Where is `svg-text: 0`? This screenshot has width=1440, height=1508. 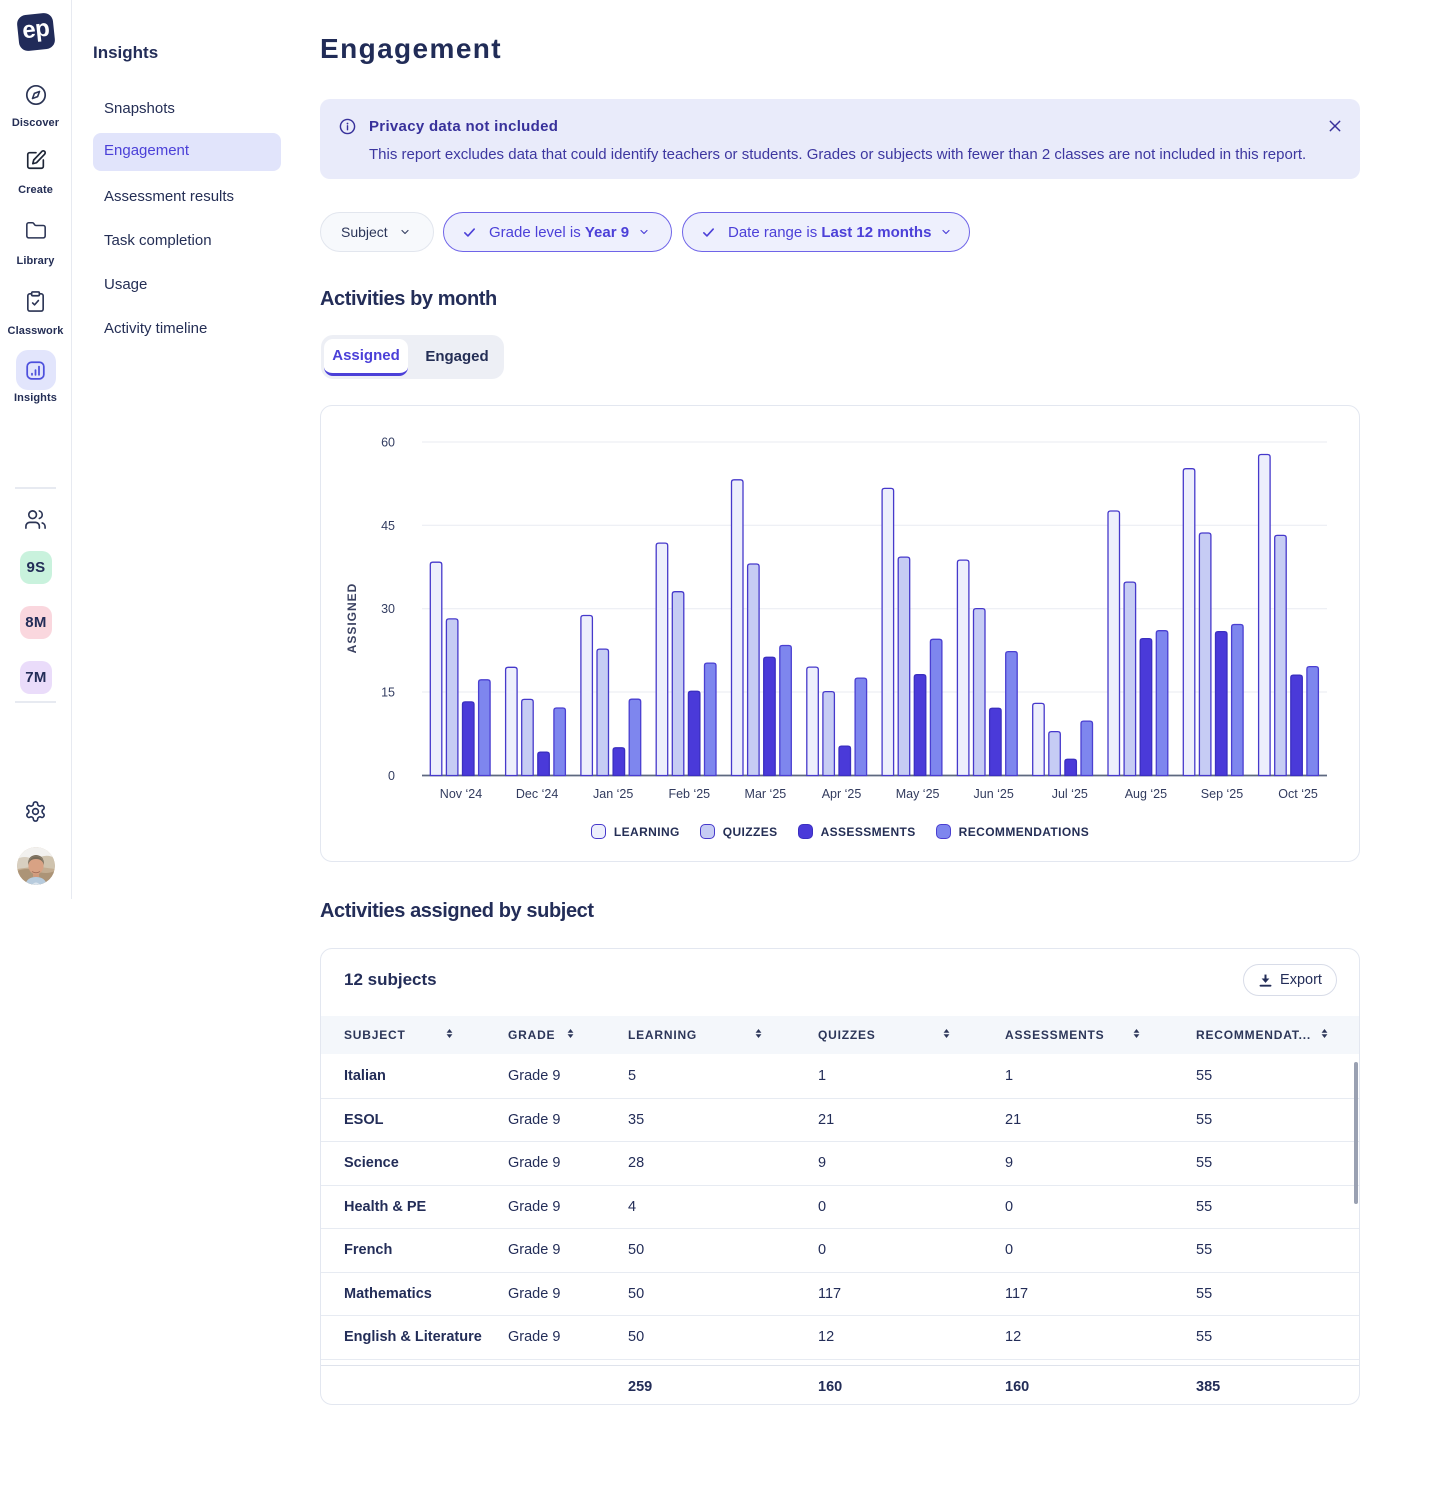
svg-text: 0 is located at coordinates (391, 776).